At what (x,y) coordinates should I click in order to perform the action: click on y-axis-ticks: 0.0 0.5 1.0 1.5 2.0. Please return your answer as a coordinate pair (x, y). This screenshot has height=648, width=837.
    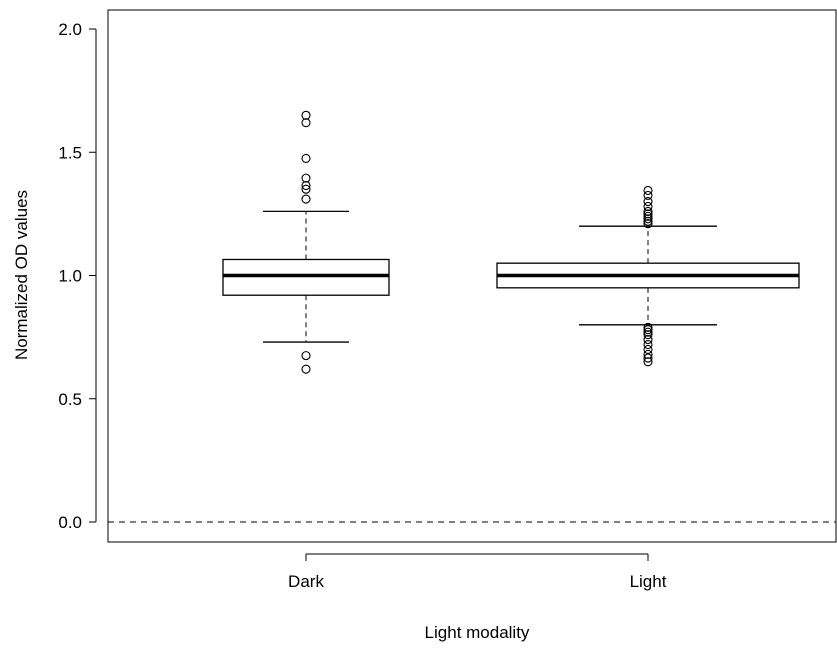
    Looking at the image, I should click on (77, 276).